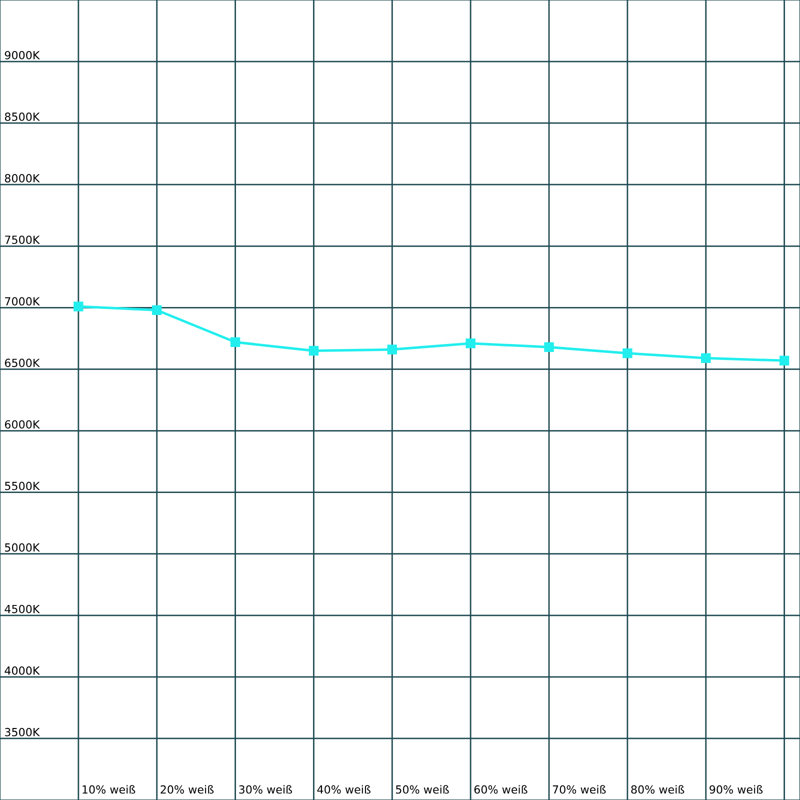  I want to click on y-tick-label: 8000K, so click(22, 178).